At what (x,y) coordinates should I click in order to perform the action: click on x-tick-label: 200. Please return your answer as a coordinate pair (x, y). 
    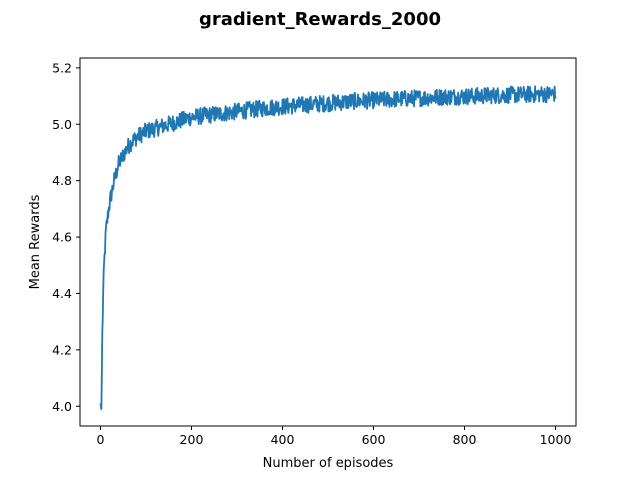
    Looking at the image, I should click on (192, 439).